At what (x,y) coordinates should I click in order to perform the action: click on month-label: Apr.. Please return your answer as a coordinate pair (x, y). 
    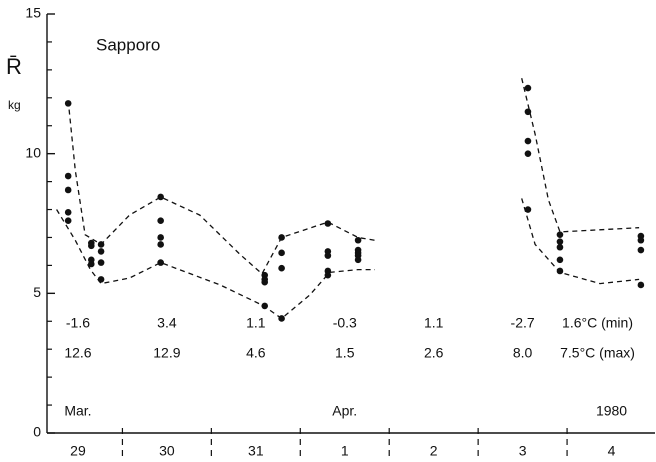
    Looking at the image, I should click on (344, 411).